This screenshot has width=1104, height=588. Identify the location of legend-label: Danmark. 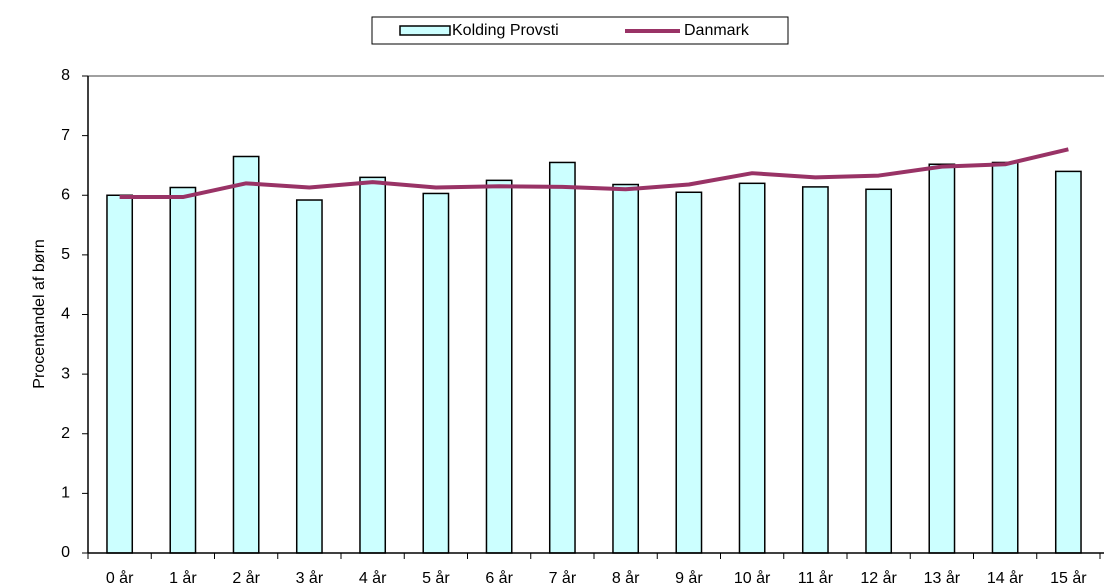
(717, 30).